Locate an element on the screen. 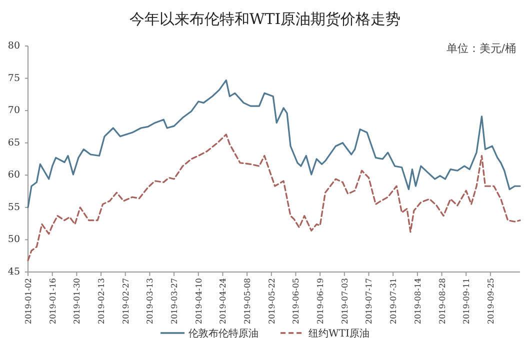  x-tick-label: 2019-01-16 is located at coordinates (53, 301).